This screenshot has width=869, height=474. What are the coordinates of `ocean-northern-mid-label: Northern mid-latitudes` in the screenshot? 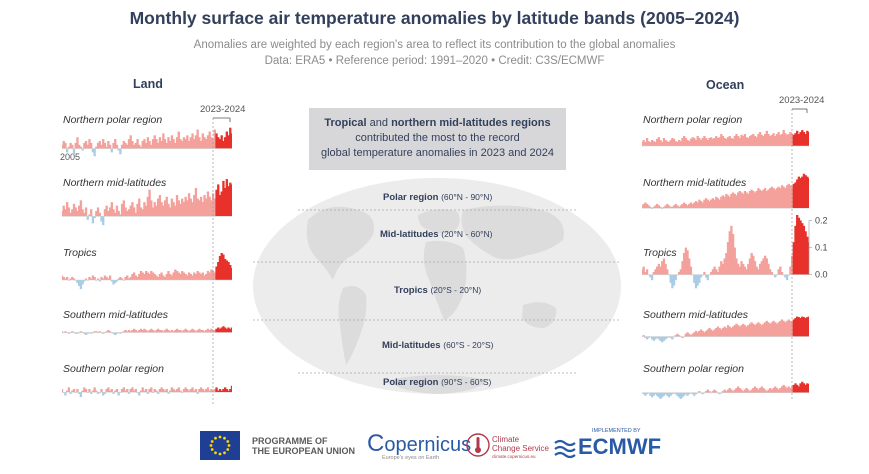 It's located at (695, 183).